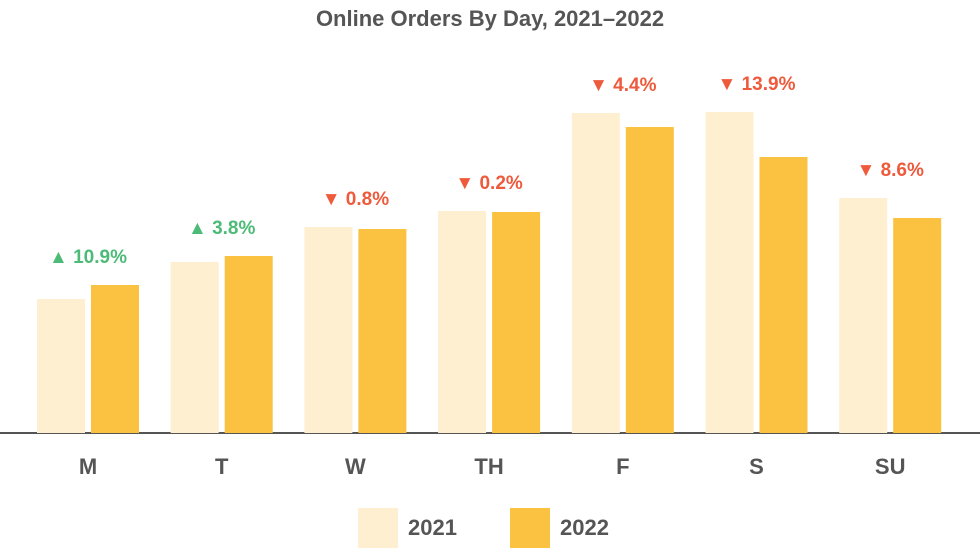 The height and width of the screenshot is (550, 980). I want to click on x-tick-label: M, so click(88, 466).